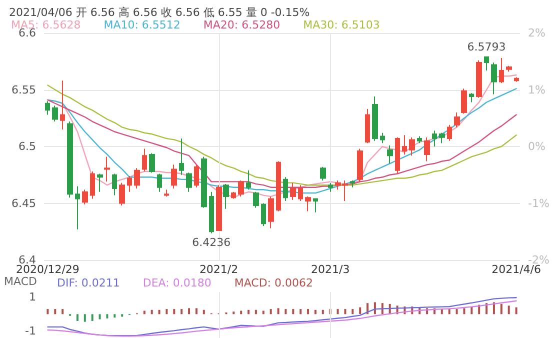 The height and width of the screenshot is (338, 554). What do you see at coordinates (539, 203) in the screenshot?
I see `y2-tick-label: -1%` at bounding box center [539, 203].